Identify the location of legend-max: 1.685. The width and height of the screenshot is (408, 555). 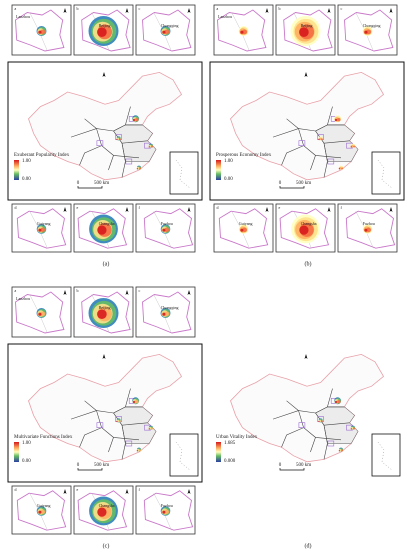
(230, 443).